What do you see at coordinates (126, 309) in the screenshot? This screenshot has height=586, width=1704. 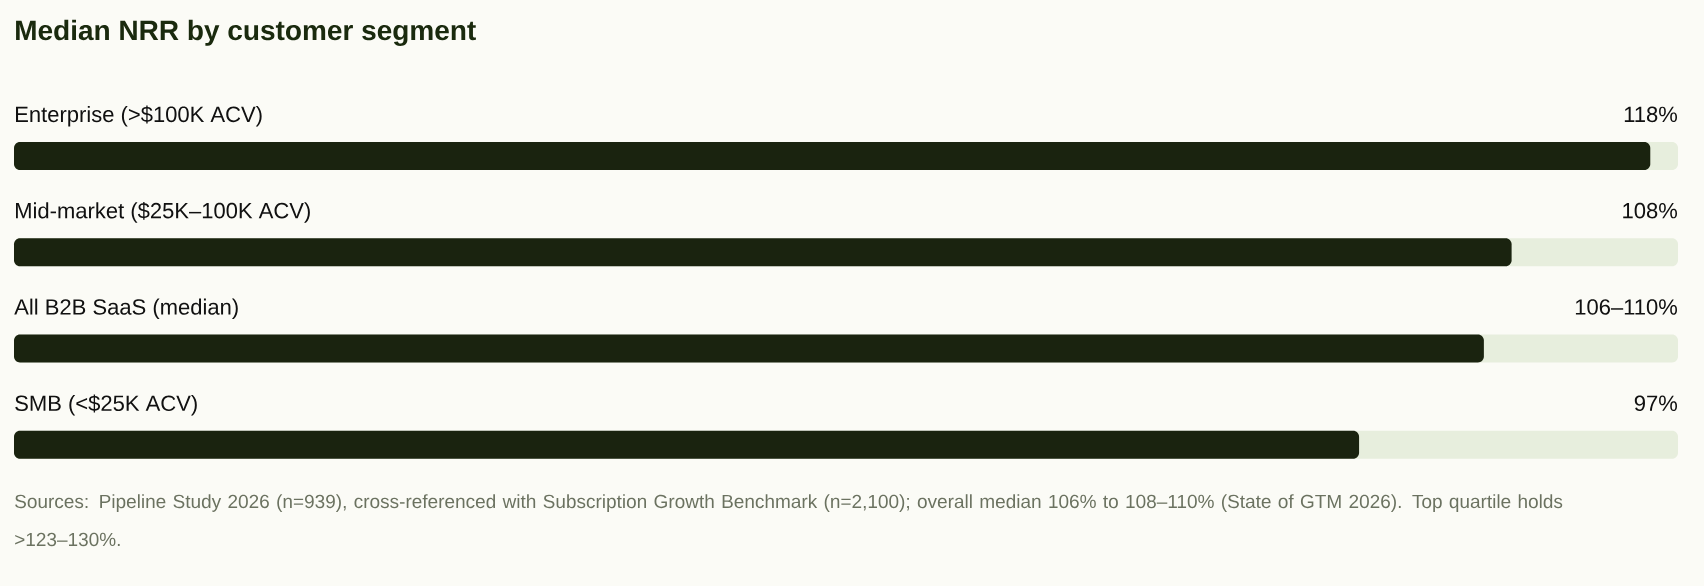 I see `y-tick-label: All B2B SaaS (median)` at bounding box center [126, 309].